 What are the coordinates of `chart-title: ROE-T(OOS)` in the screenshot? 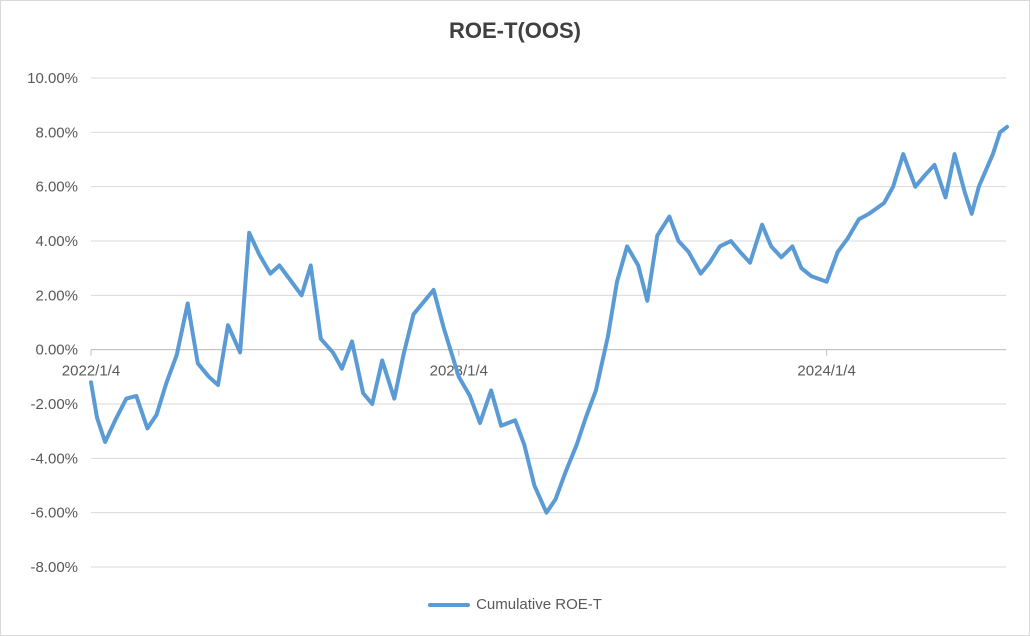 It's located at (515, 30).